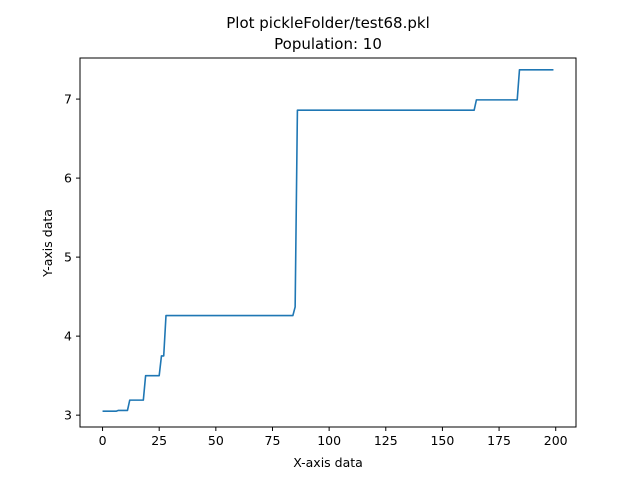 This screenshot has width=640, height=480. What do you see at coordinates (103, 440) in the screenshot?
I see `x-tick-label: 0` at bounding box center [103, 440].